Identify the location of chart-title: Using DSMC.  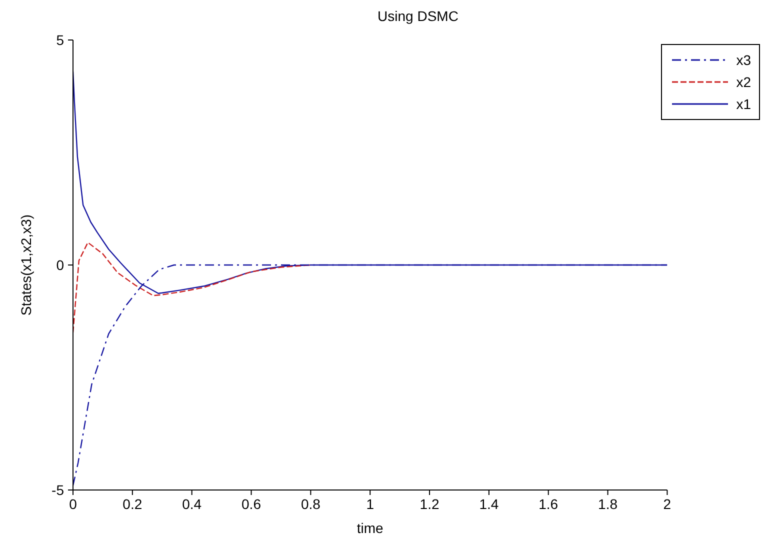
(418, 17).